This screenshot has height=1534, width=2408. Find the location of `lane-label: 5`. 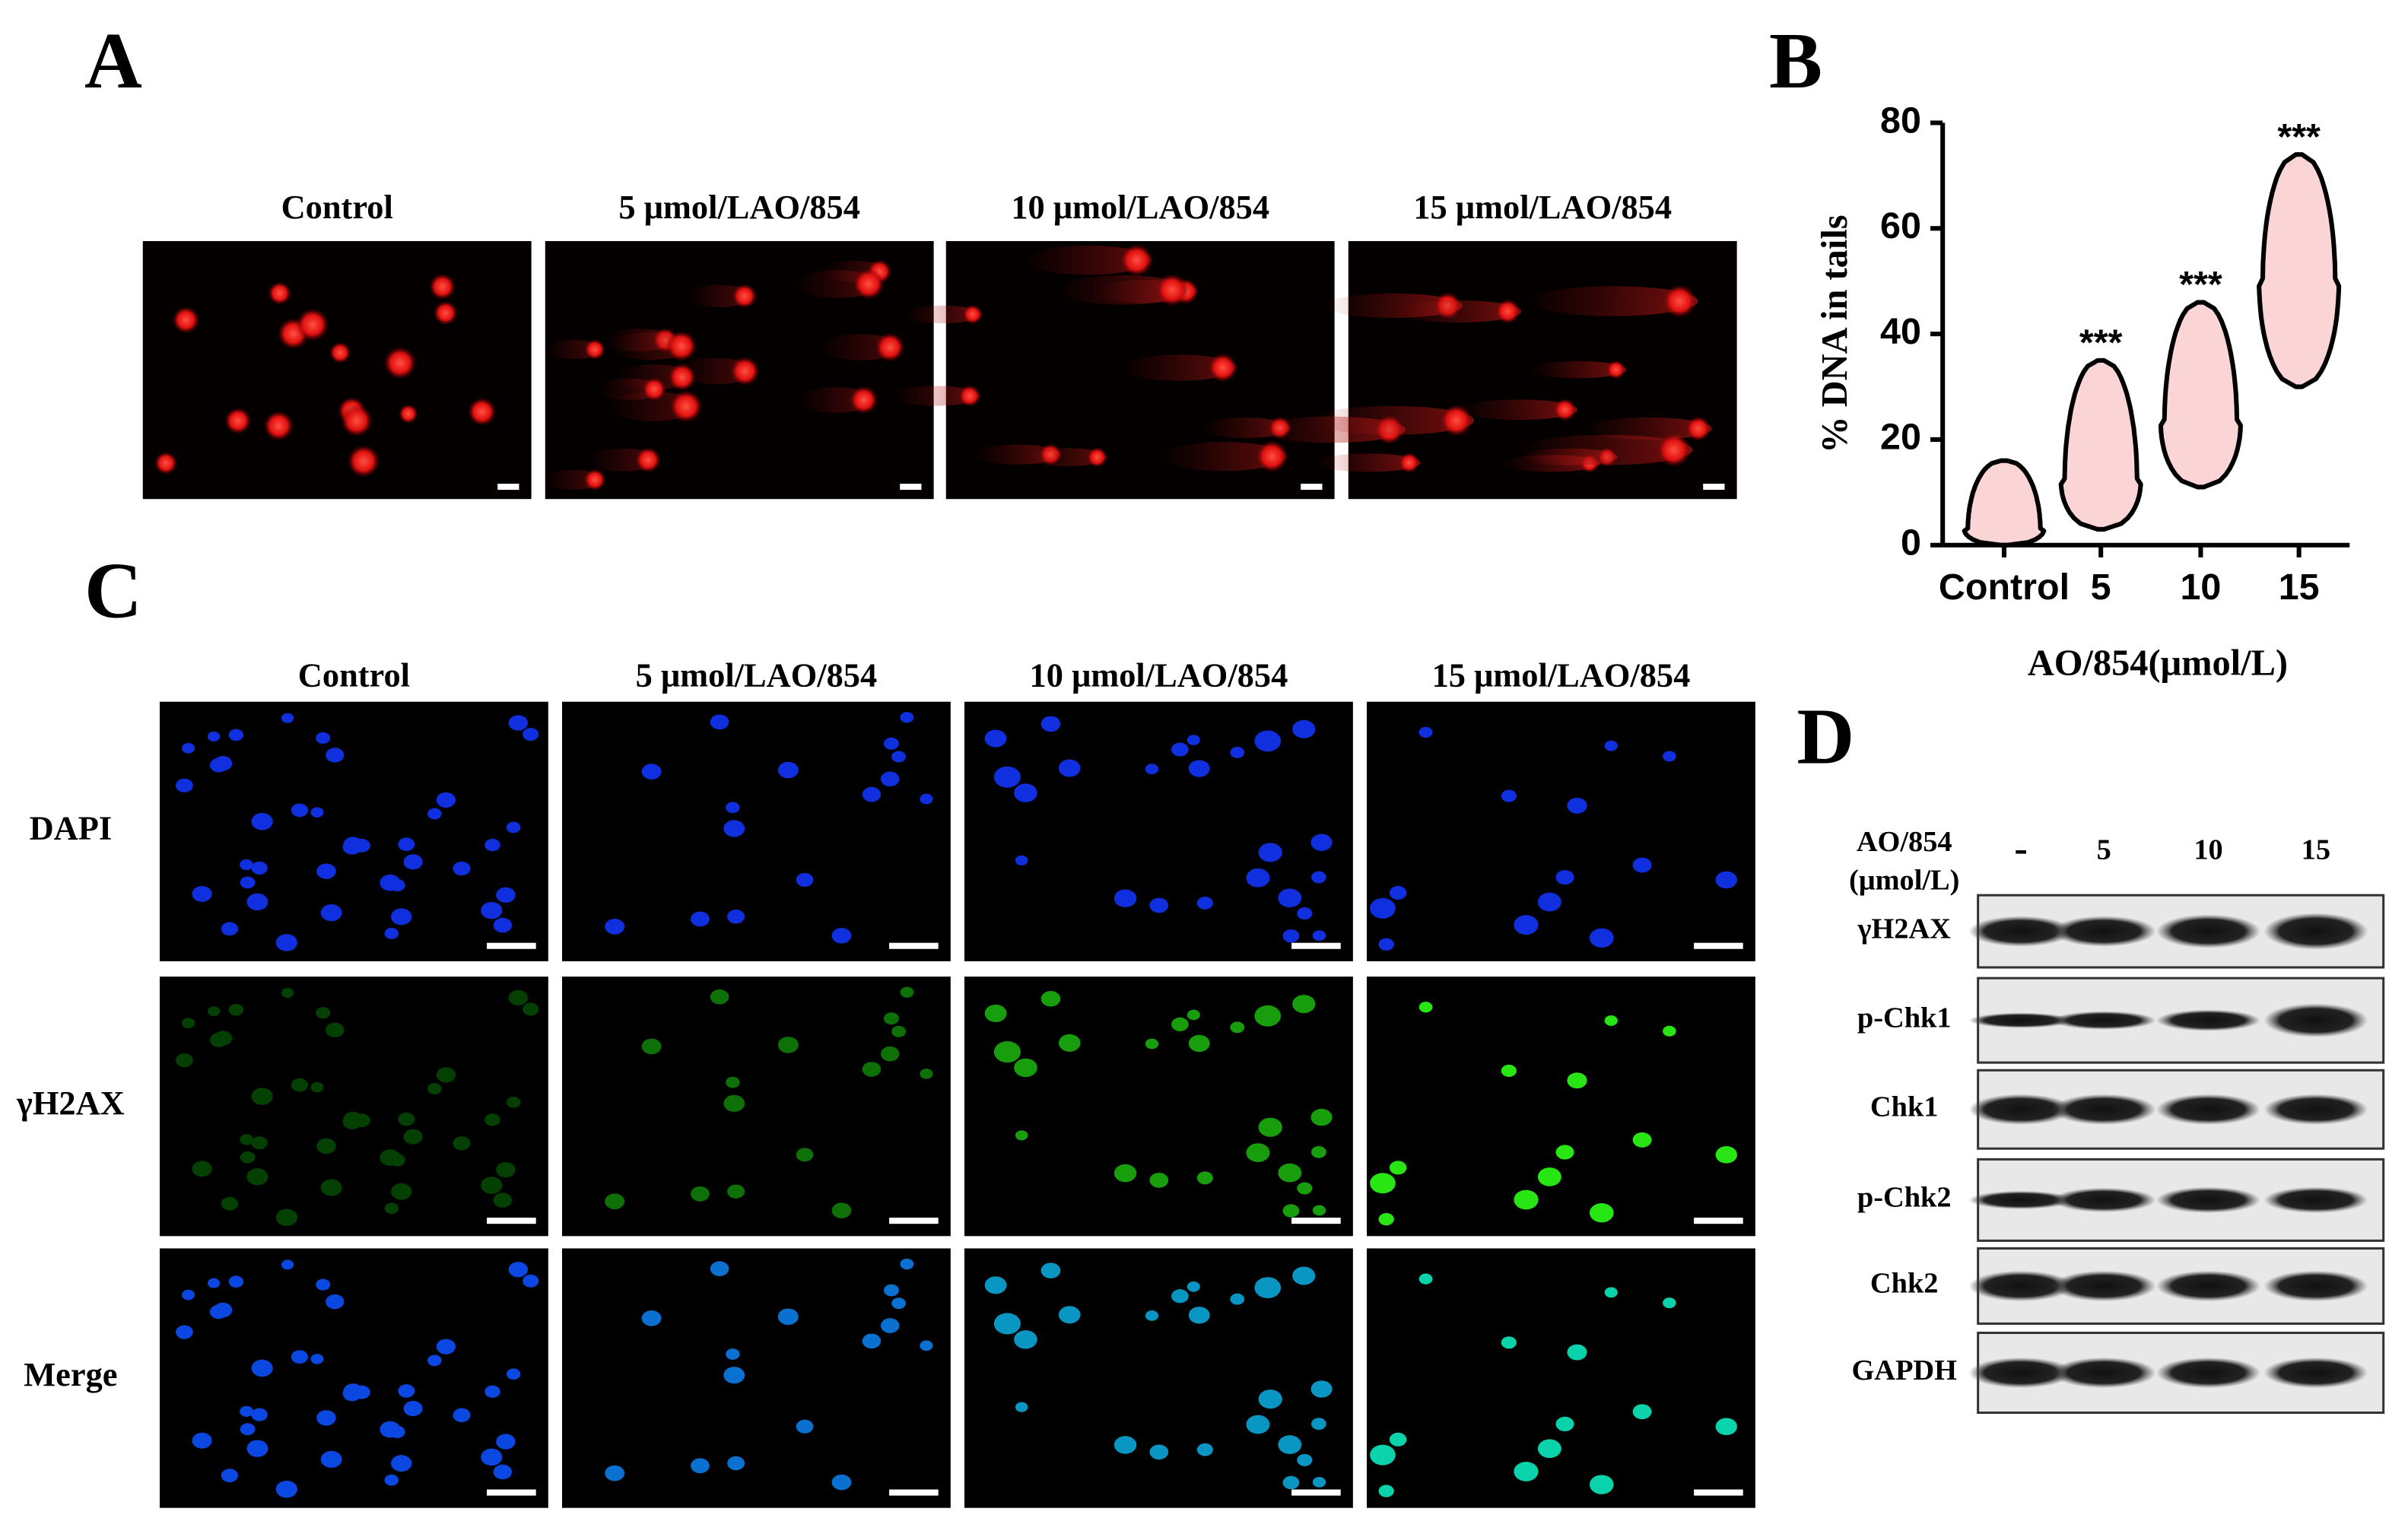

lane-label: 5 is located at coordinates (2104, 849).